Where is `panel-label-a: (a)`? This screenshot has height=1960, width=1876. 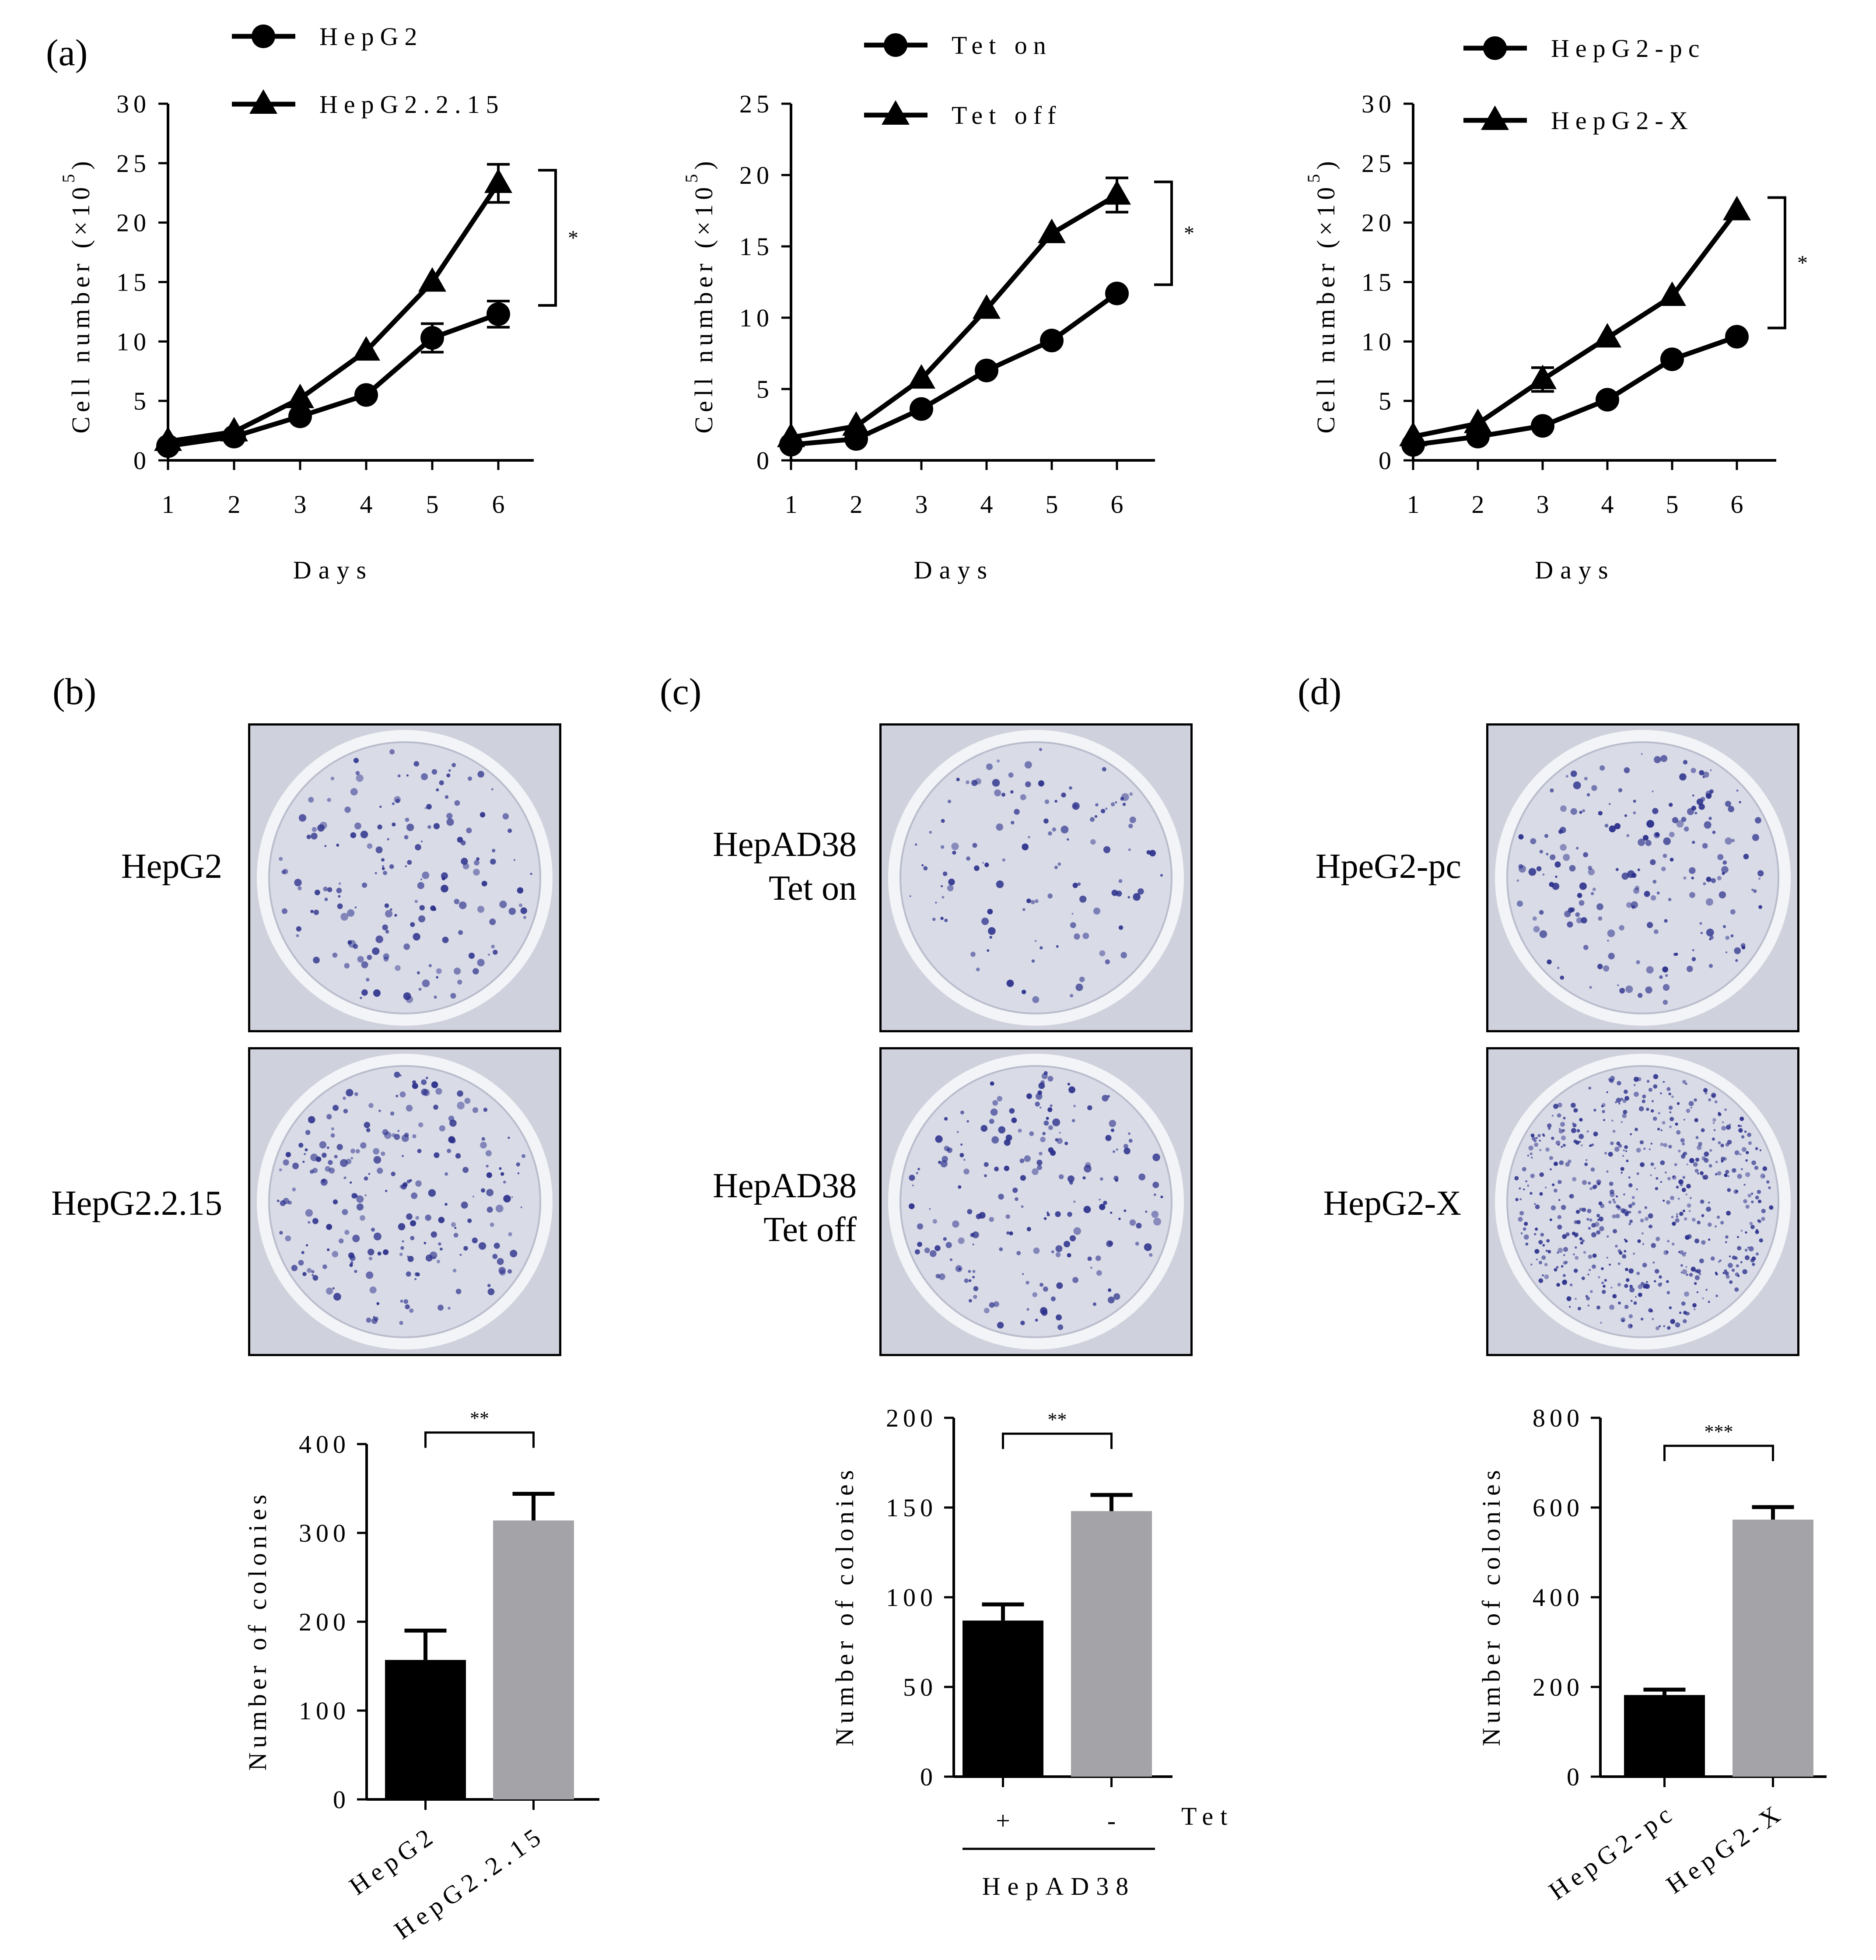
panel-label-a: (a) is located at coordinates (67, 53).